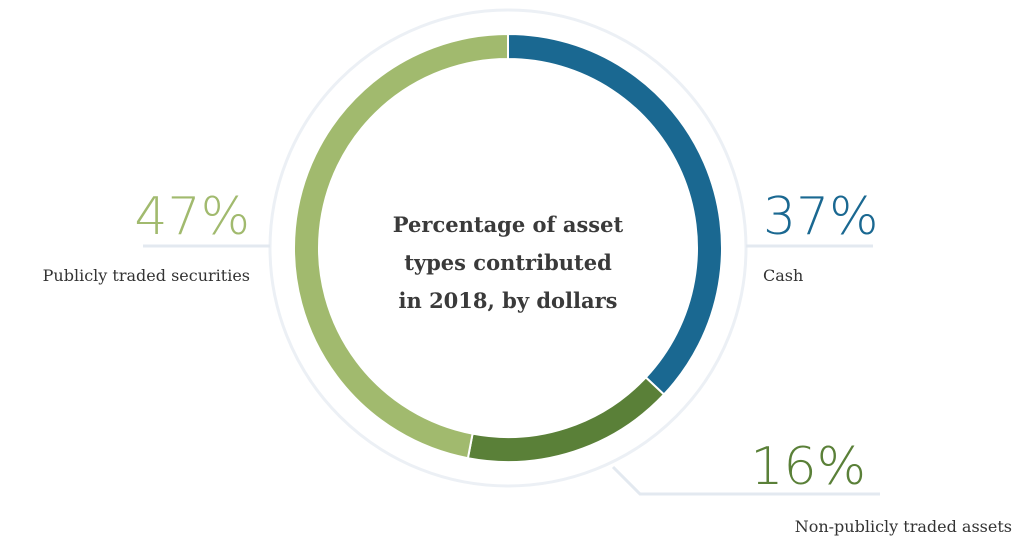  I want to click on chart-title-line-3: in 2018, by dollars, so click(508, 300).